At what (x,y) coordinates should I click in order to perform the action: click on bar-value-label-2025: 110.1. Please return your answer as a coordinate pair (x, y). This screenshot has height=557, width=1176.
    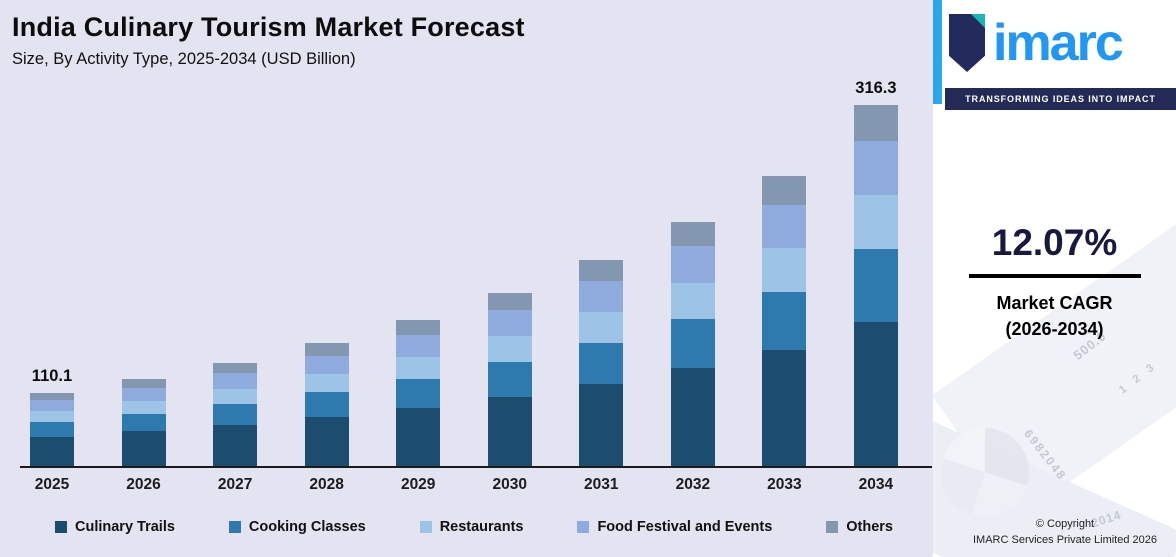
    Looking at the image, I should click on (52, 375).